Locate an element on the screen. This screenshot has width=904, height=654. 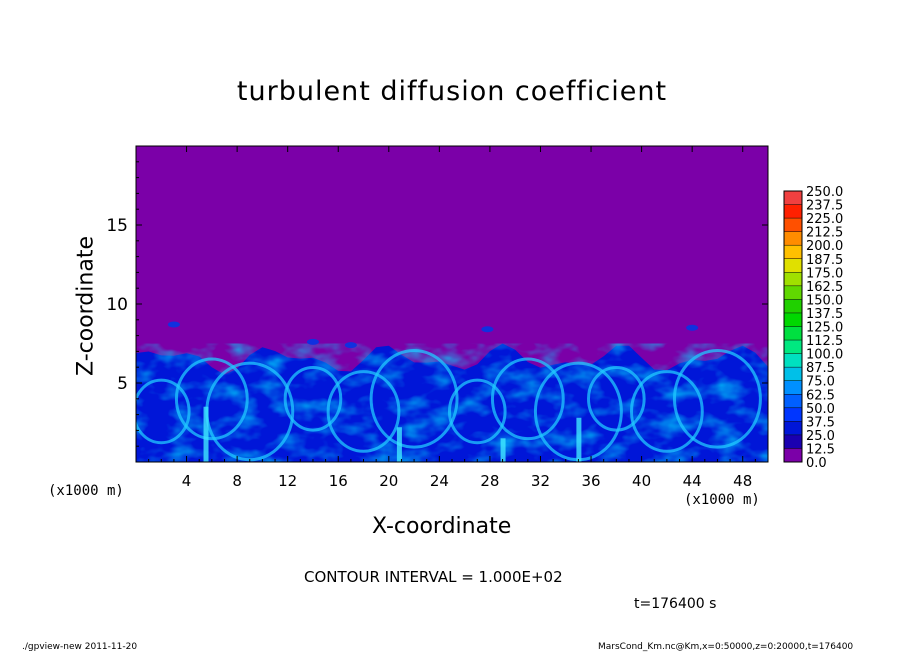
x-tick-label: 40 is located at coordinates (641, 481).